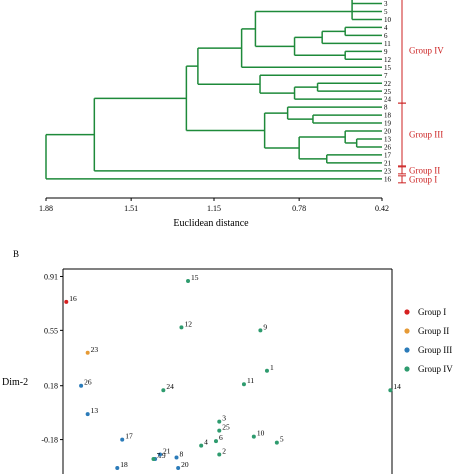 This screenshot has width=474, height=474. Describe the element at coordinates (73, 298) in the screenshot. I see `scatter-point-label: 16` at that location.